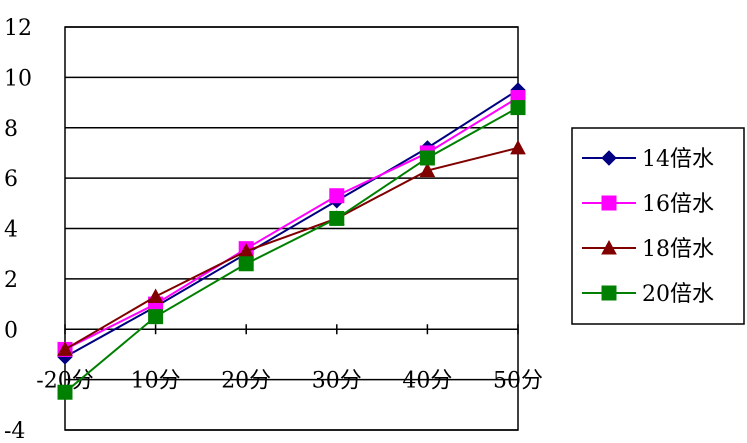 This screenshot has width=747, height=443. I want to click on legend-entry: 18倍水, so click(648, 249).